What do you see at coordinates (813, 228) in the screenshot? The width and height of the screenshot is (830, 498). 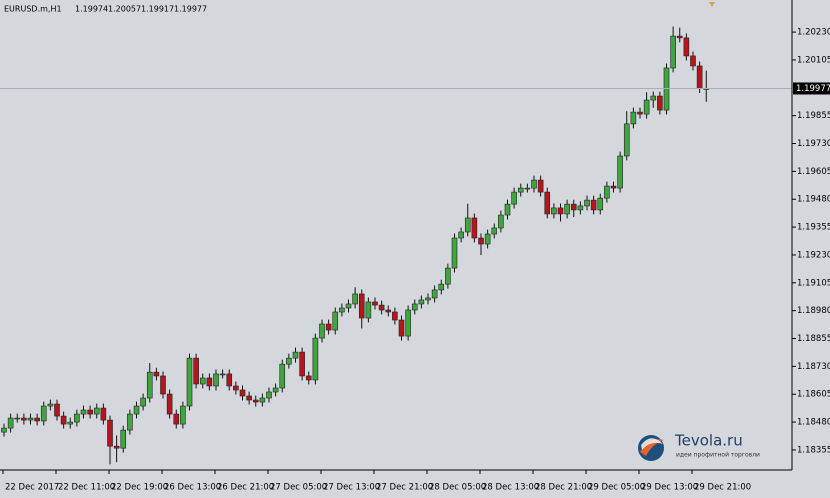 I see `y-tick-label: 1.19355` at bounding box center [813, 228].